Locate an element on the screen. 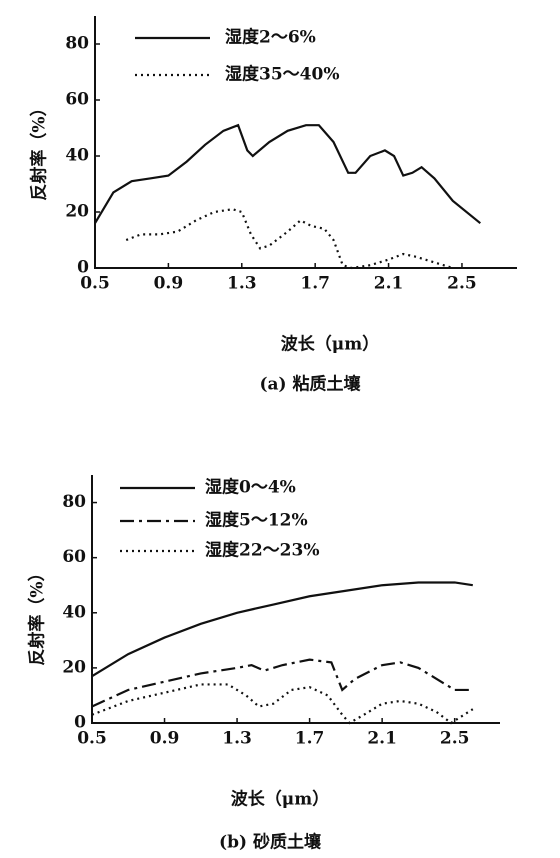 Image resolution: width=560 pixels, height=858 pixels. legend-label: 湿度35～40% is located at coordinates (282, 74).